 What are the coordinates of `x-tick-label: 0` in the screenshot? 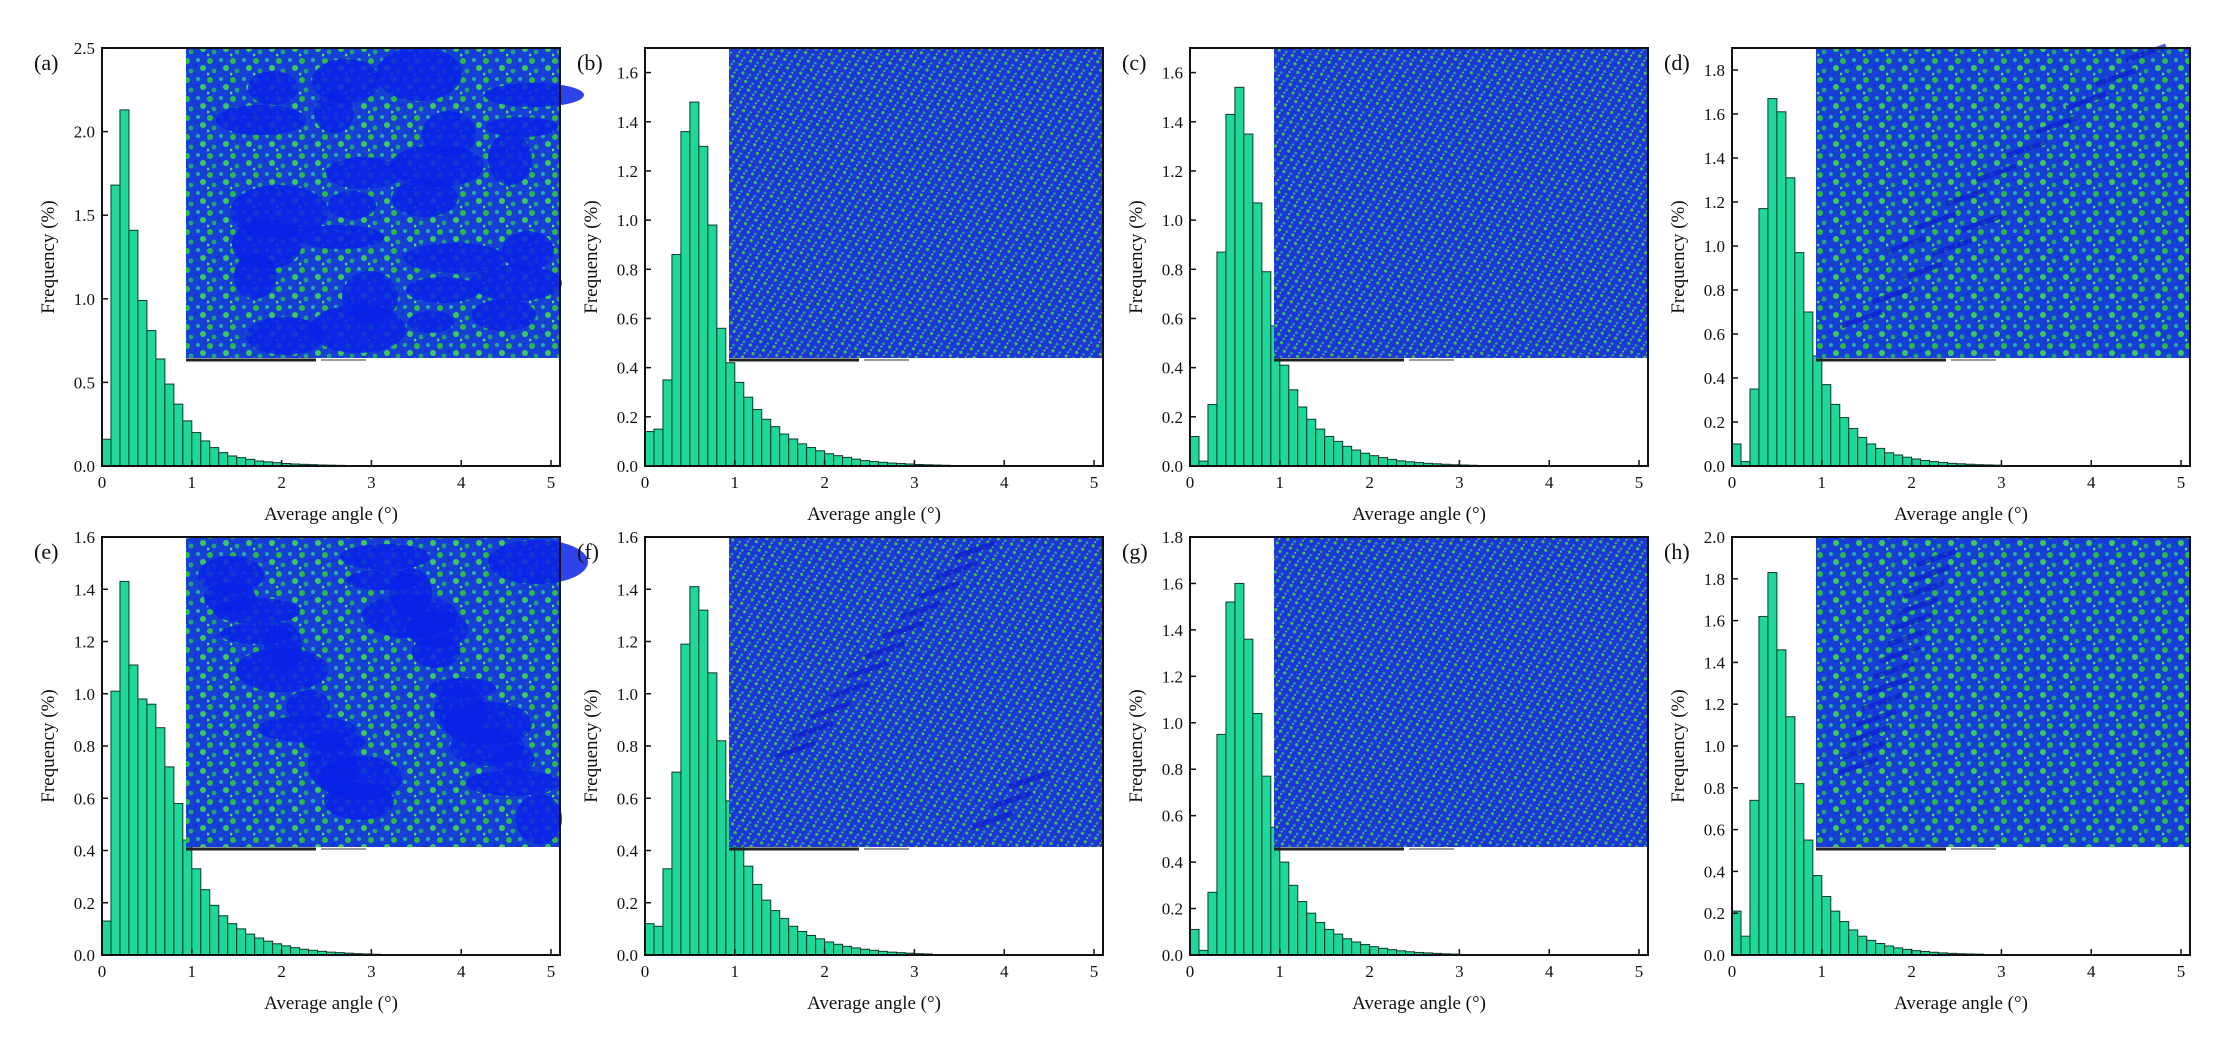 It's located at (1732, 482).